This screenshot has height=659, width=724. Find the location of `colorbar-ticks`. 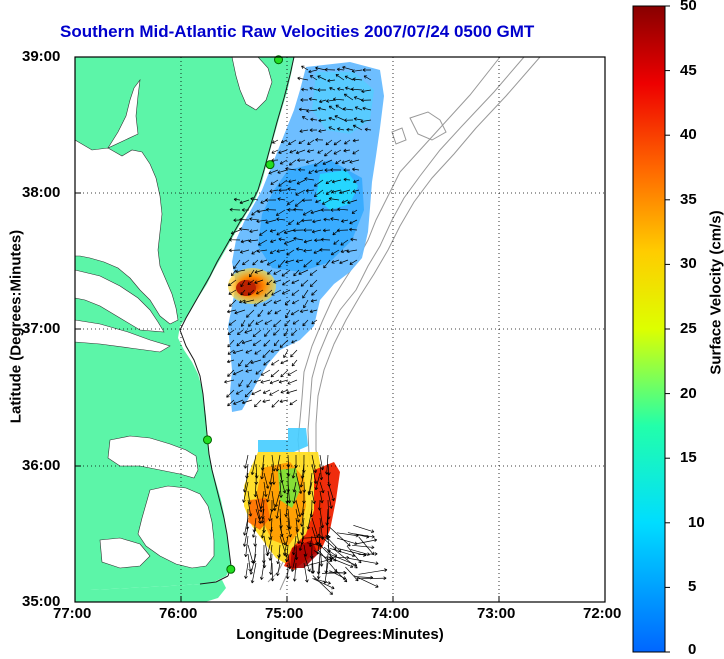

colorbar-ticks is located at coordinates (667, 329).